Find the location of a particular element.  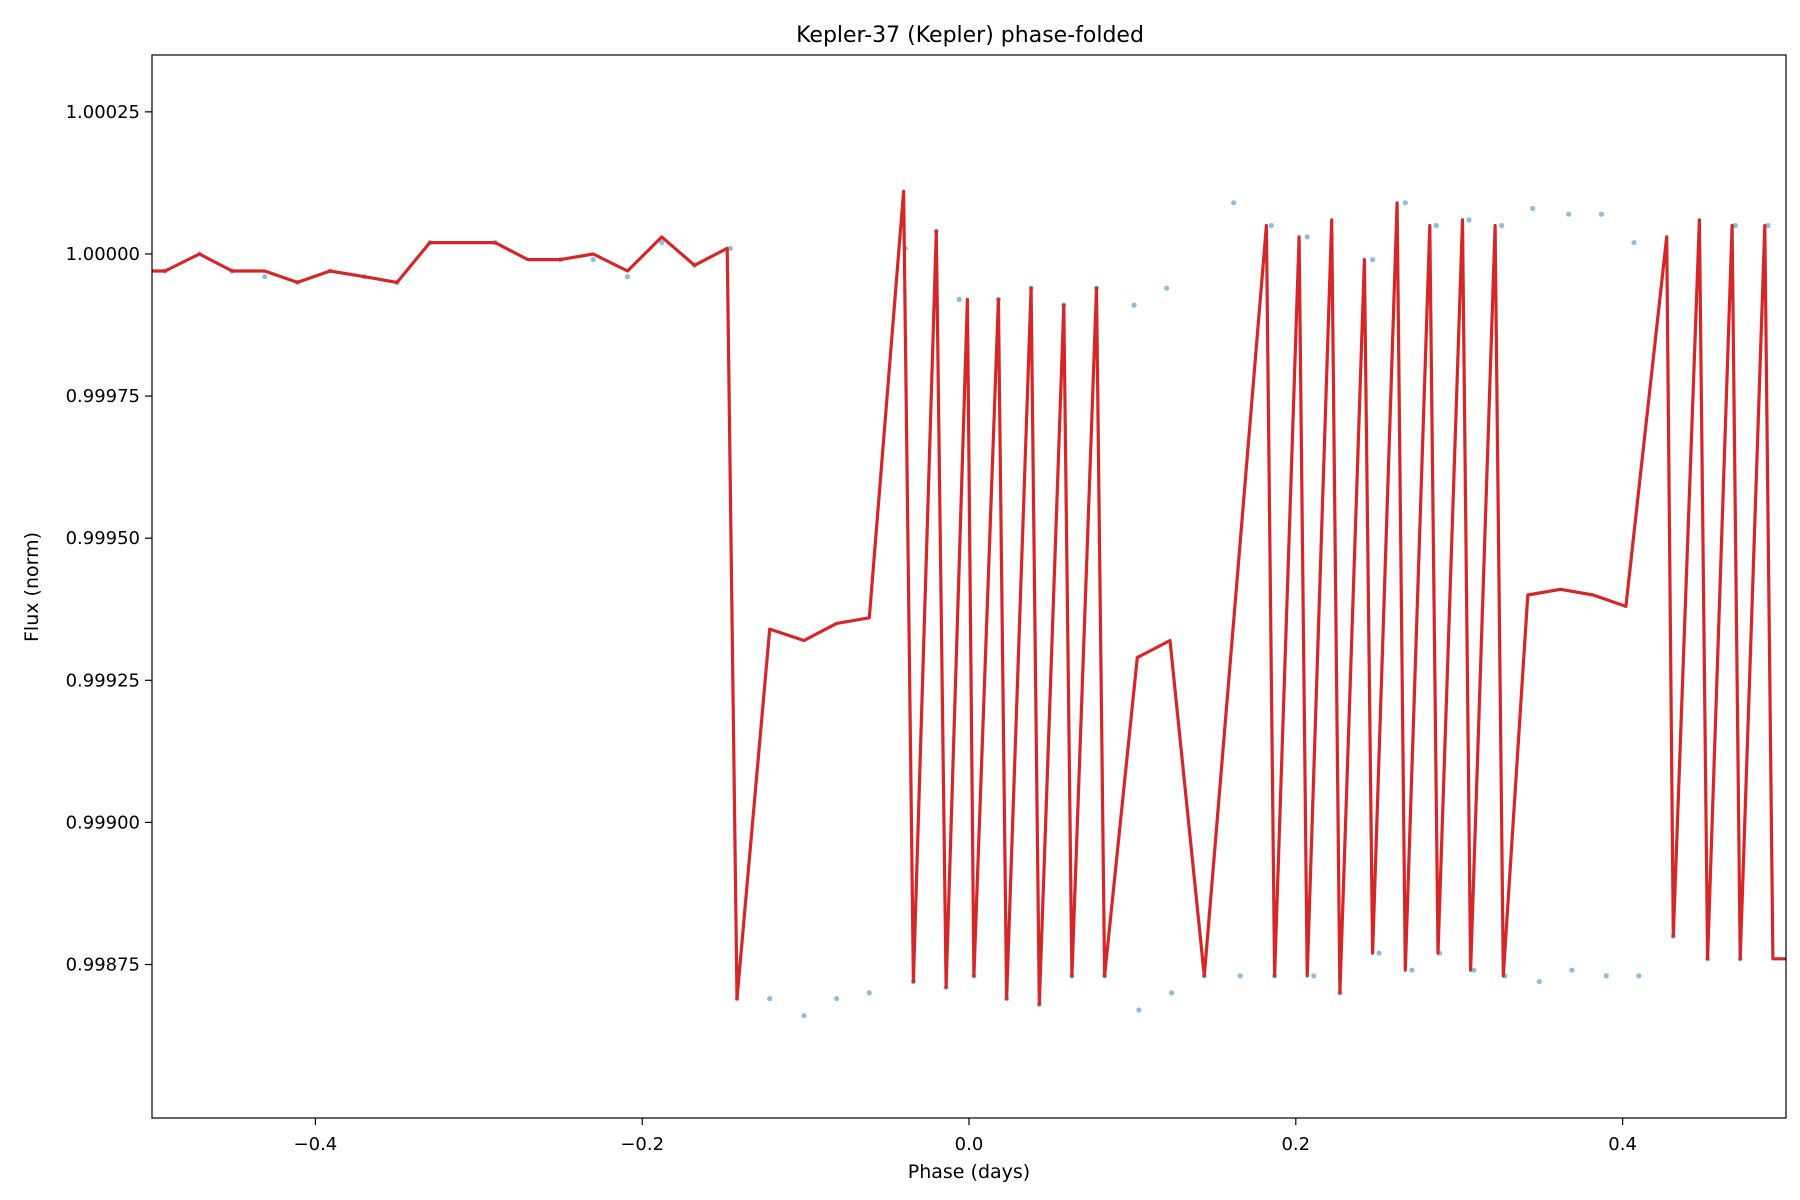

x-axis-label: Phase (days) is located at coordinates (969, 1172).